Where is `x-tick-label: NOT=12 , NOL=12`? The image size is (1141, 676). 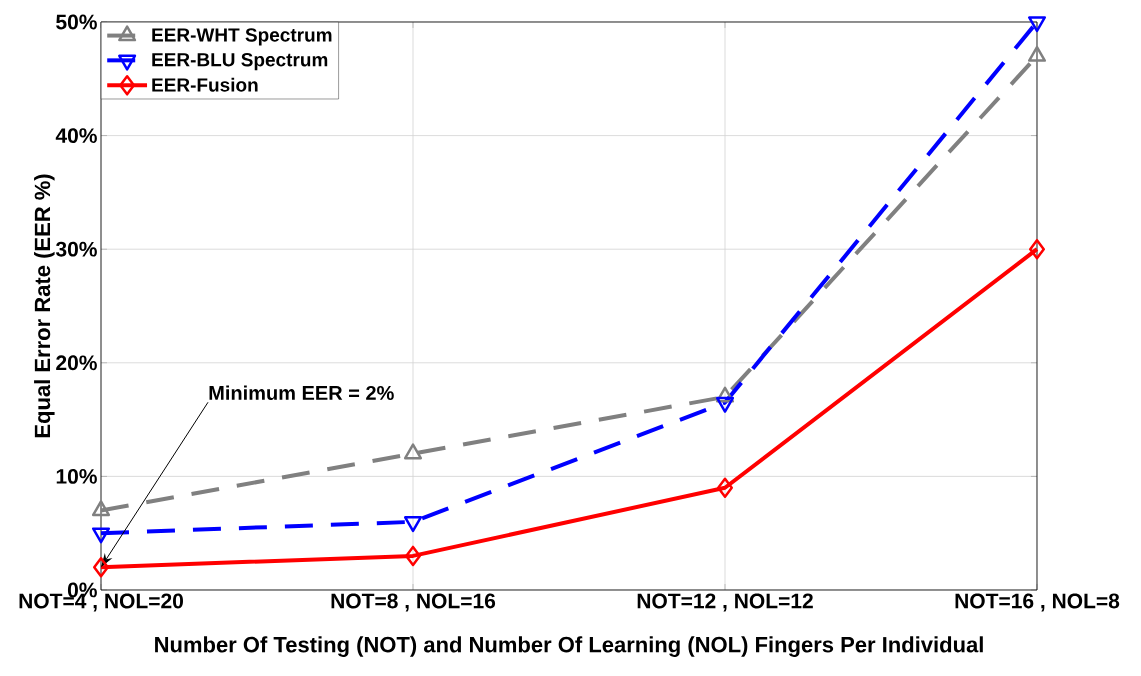 x-tick-label: NOT=12 , NOL=12 is located at coordinates (725, 602).